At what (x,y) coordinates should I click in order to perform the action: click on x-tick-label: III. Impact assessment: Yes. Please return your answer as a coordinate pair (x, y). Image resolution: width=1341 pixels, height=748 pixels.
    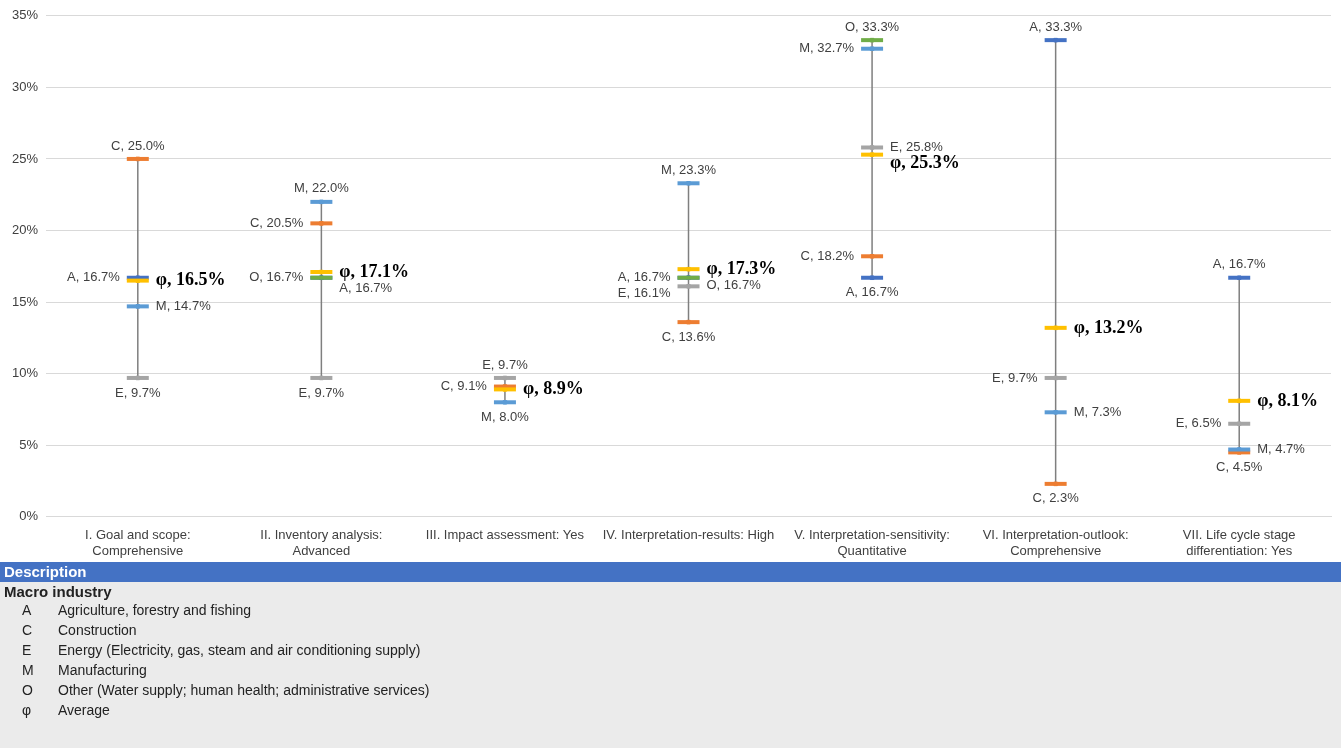
    Looking at the image, I should click on (505, 535).